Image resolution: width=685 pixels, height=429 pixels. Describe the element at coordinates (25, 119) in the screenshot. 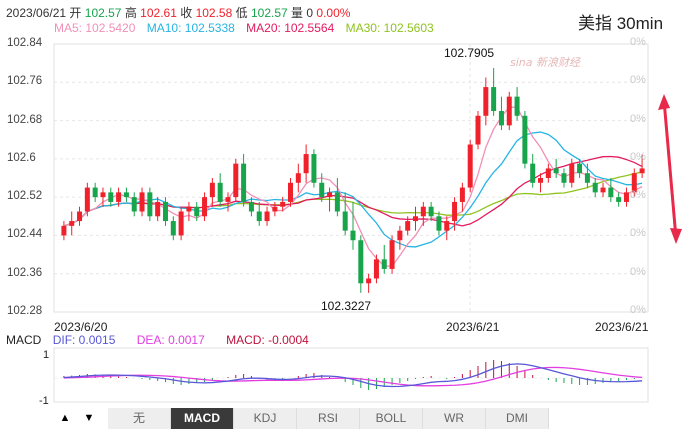

I see `y-tick-label: 102.68` at that location.